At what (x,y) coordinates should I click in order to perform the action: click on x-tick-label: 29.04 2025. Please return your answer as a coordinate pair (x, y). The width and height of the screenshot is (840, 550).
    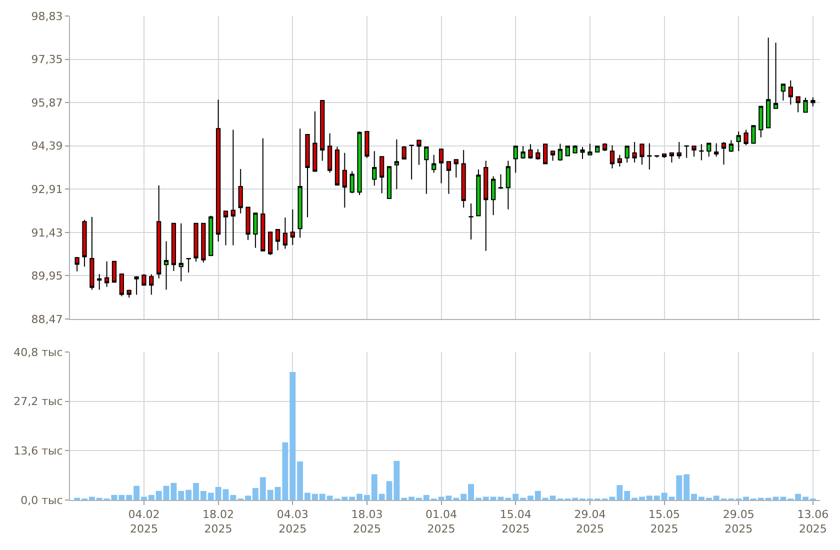
    Looking at the image, I should click on (590, 522).